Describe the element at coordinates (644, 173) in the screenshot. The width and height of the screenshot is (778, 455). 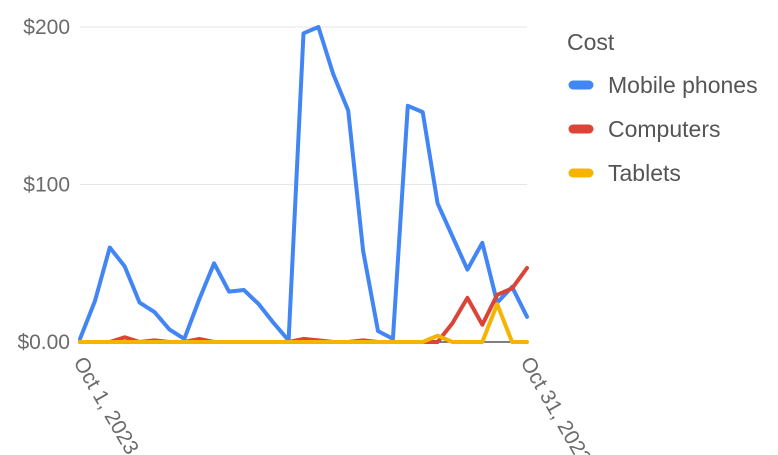
I see `legend-label: Tablets` at that location.